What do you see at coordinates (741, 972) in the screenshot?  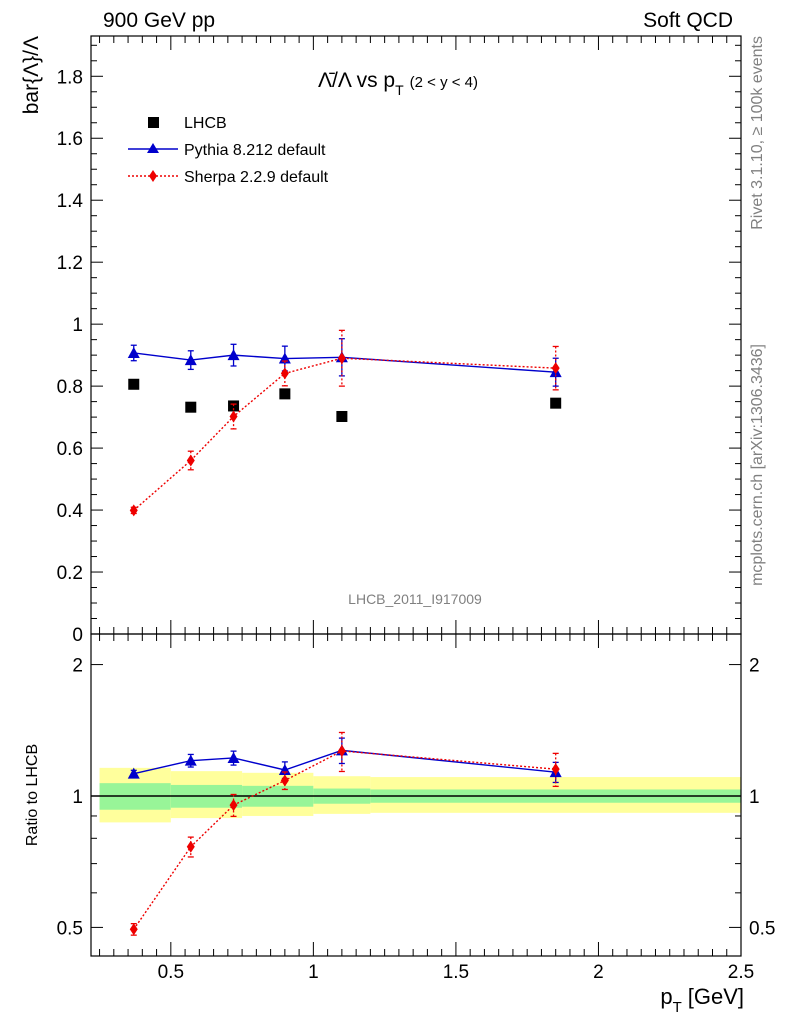 I see `ratio-xtick-label: 2.5` at bounding box center [741, 972].